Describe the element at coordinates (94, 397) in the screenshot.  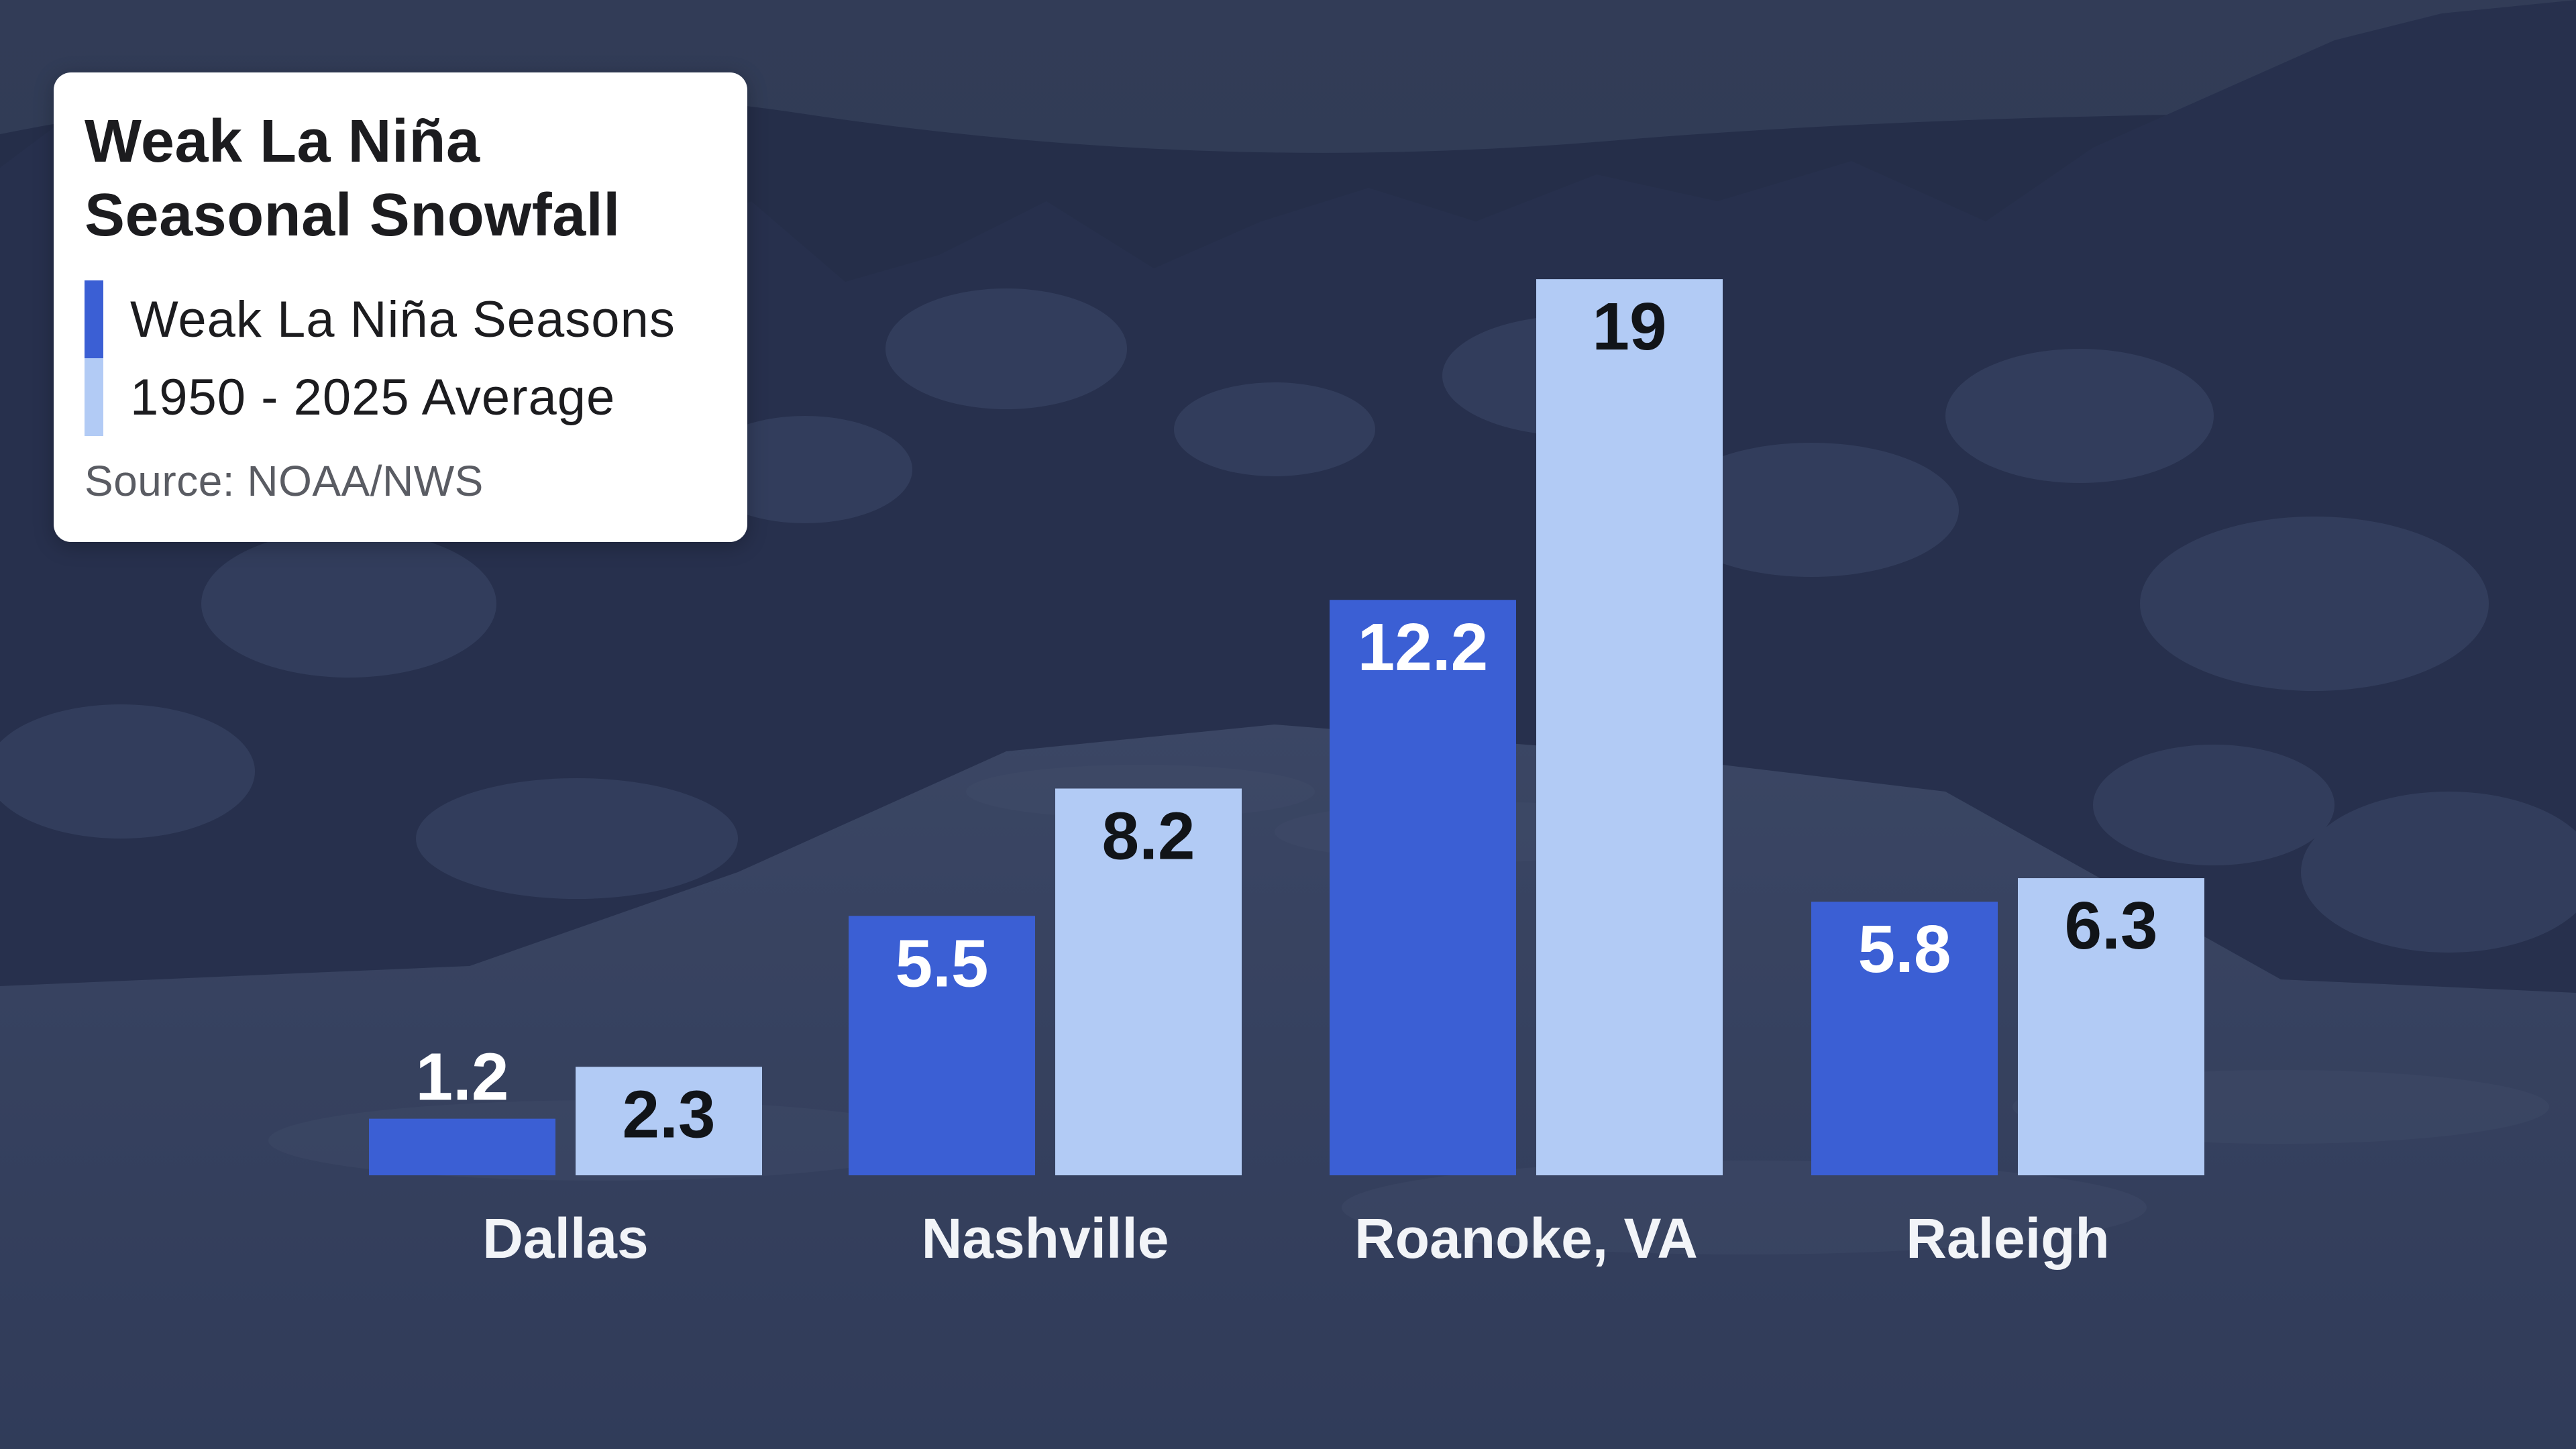
I see `legend-swatch-average` at that location.